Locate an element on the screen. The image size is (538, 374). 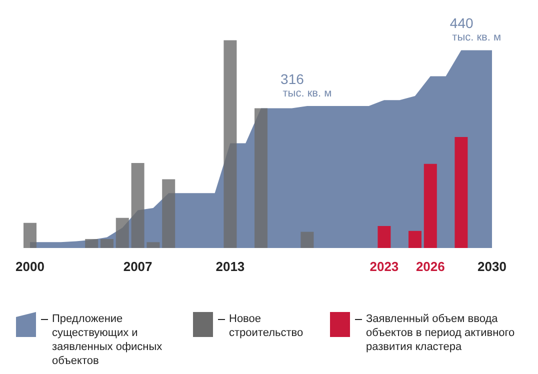
legend-label: Заявленный объем ввода объектов в период активного развития кластера is located at coordinates (446, 333).